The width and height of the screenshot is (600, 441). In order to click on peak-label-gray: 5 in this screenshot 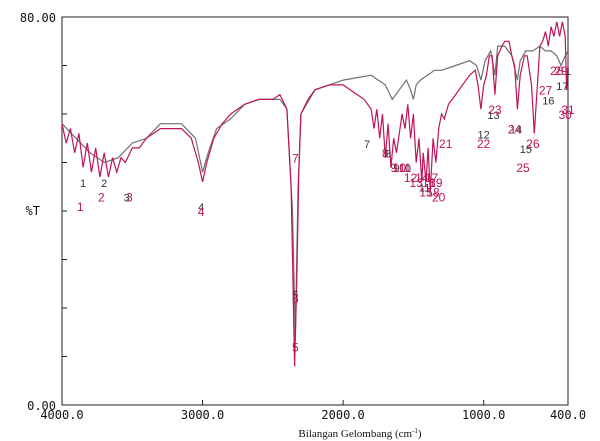, I will do `click(295, 295)`.